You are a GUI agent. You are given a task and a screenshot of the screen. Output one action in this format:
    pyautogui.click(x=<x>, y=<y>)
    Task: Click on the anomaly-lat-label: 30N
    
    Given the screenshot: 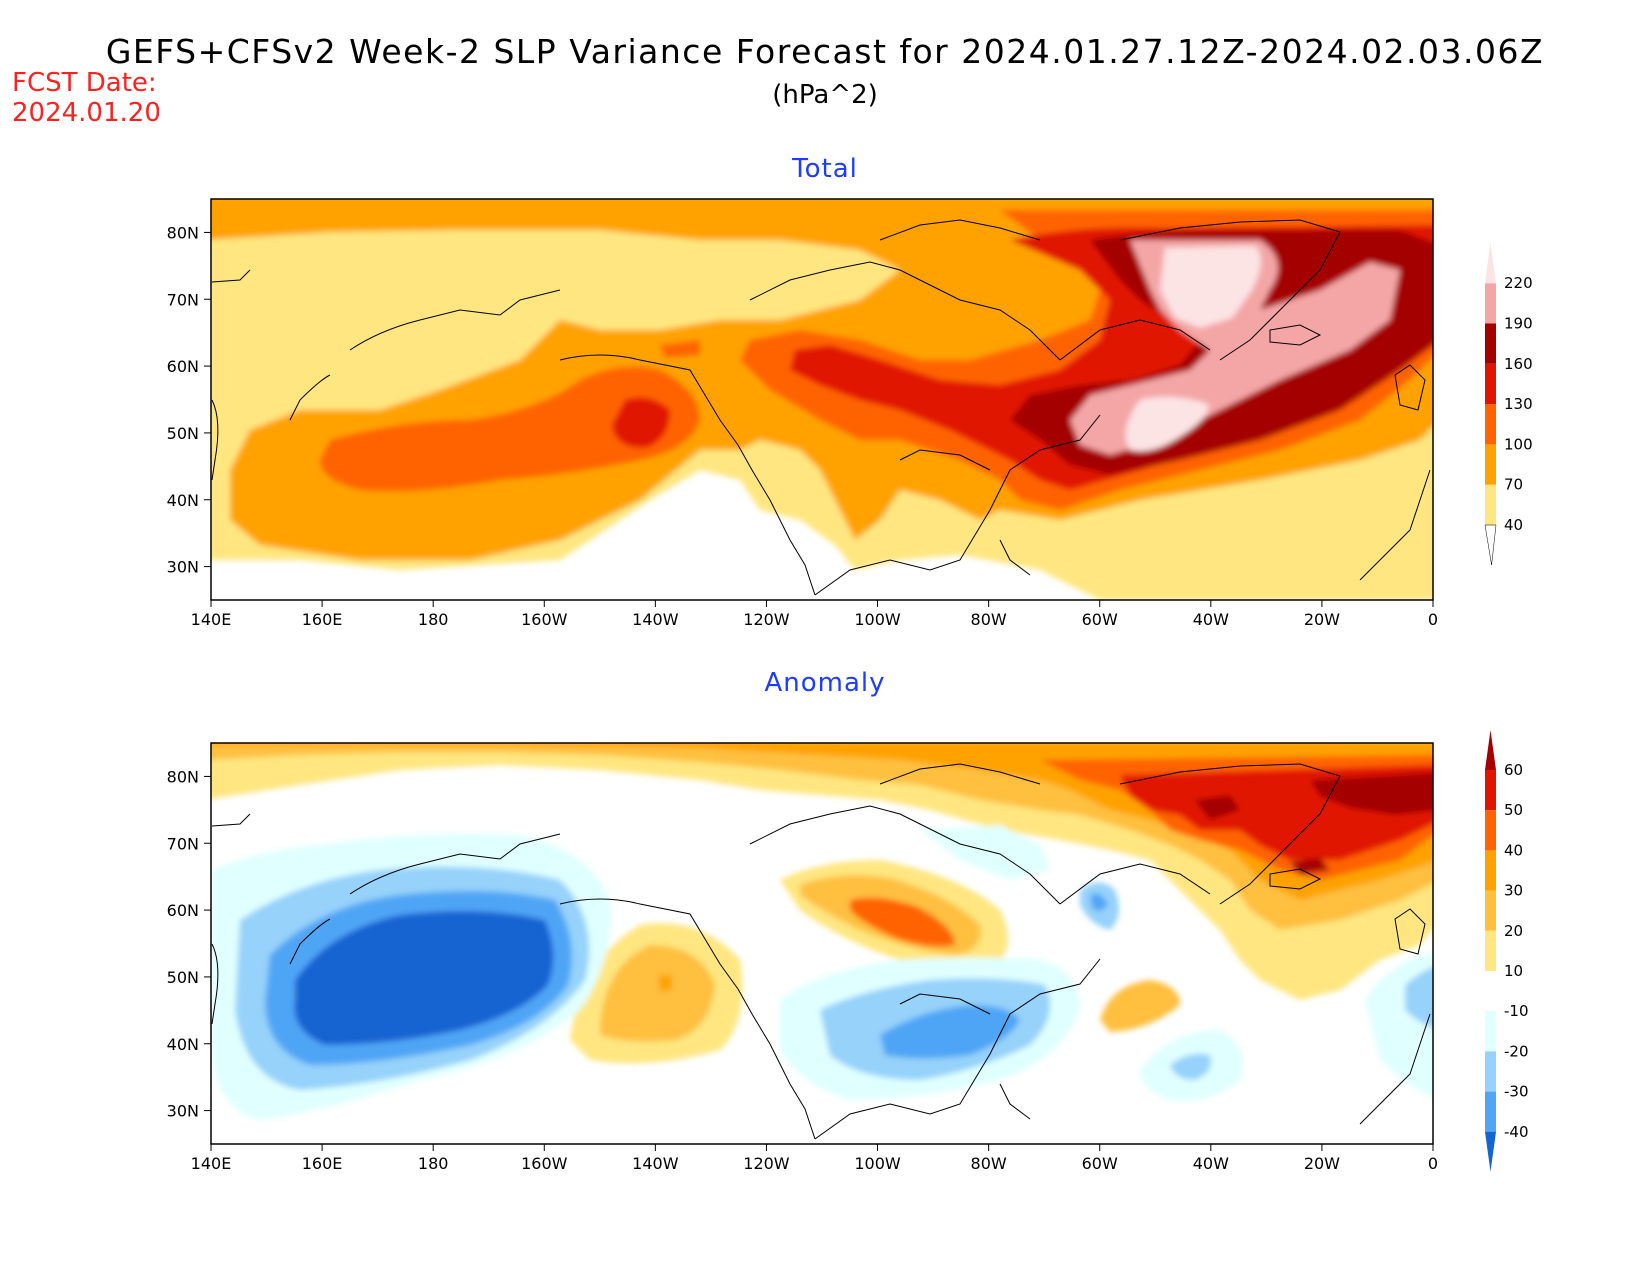 What is the action you would take?
    pyautogui.click(x=183, y=1111)
    